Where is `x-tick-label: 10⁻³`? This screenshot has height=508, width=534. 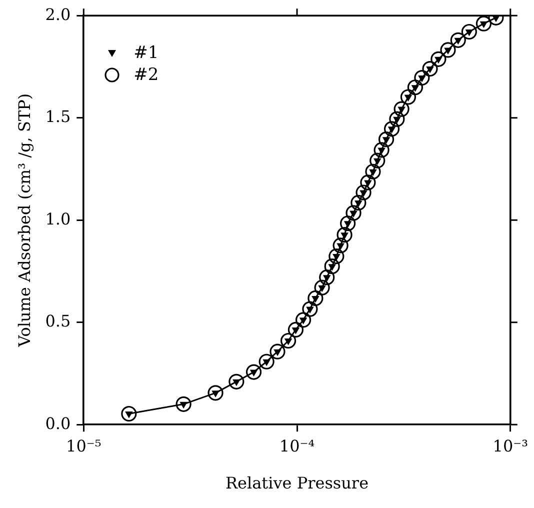 x-tick-label: 10⁻³ is located at coordinates (510, 446).